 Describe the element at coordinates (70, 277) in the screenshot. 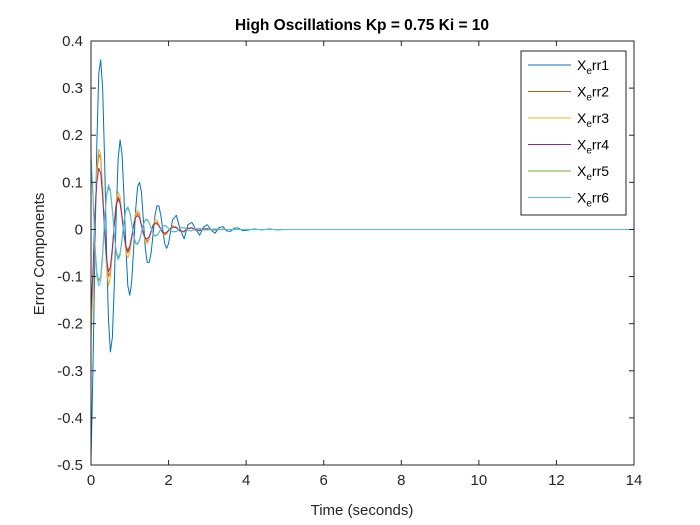

I see `y-tick-label: -0.1` at that location.